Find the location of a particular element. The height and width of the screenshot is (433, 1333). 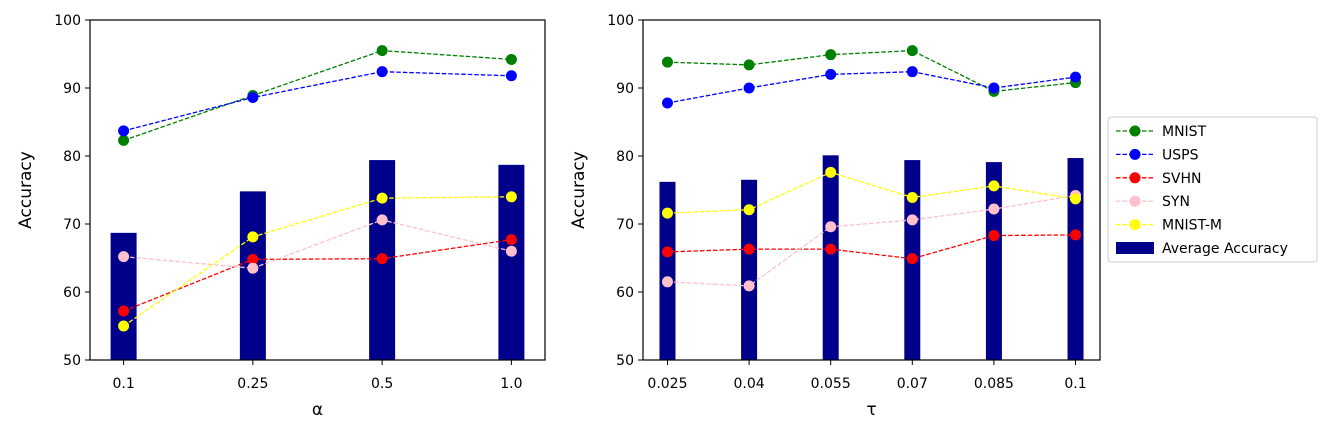

x-tick-label: 0.5 is located at coordinates (382, 384).